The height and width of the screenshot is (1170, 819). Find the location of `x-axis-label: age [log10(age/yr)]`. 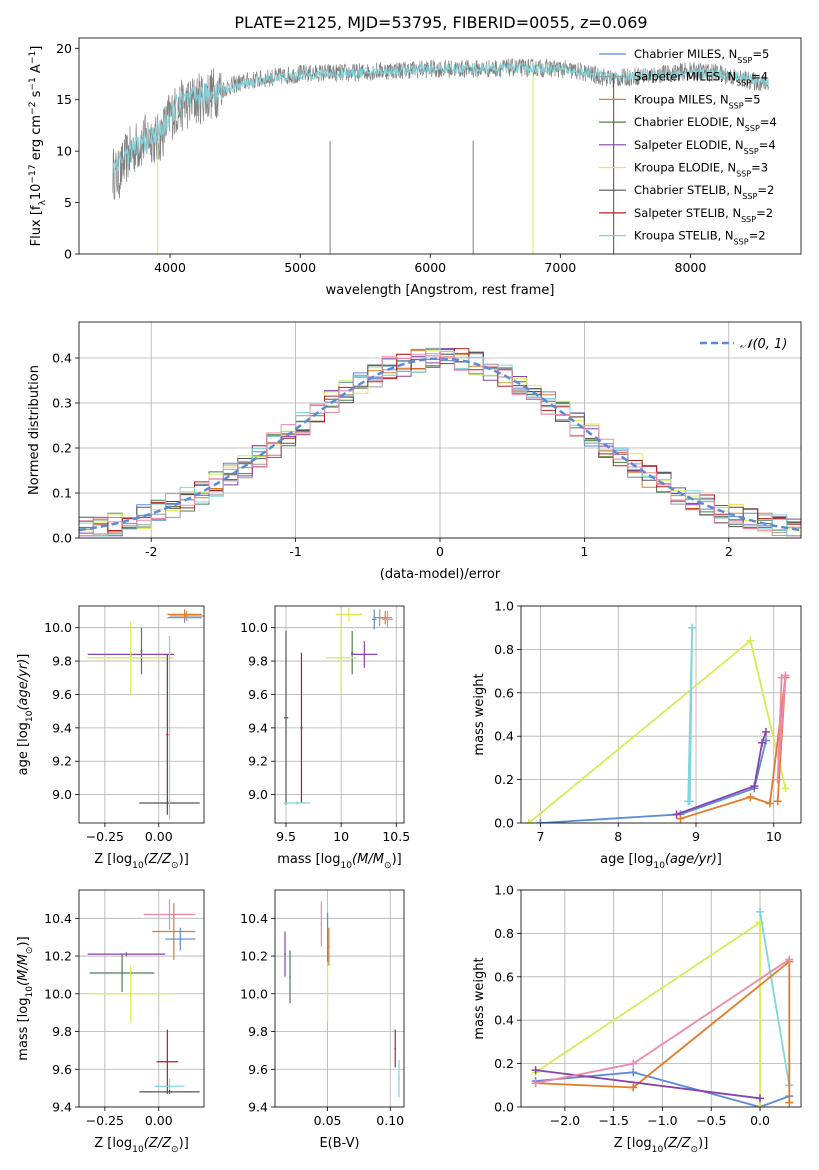

x-axis-label: age [log10(age/yr)] is located at coordinates (661, 861).